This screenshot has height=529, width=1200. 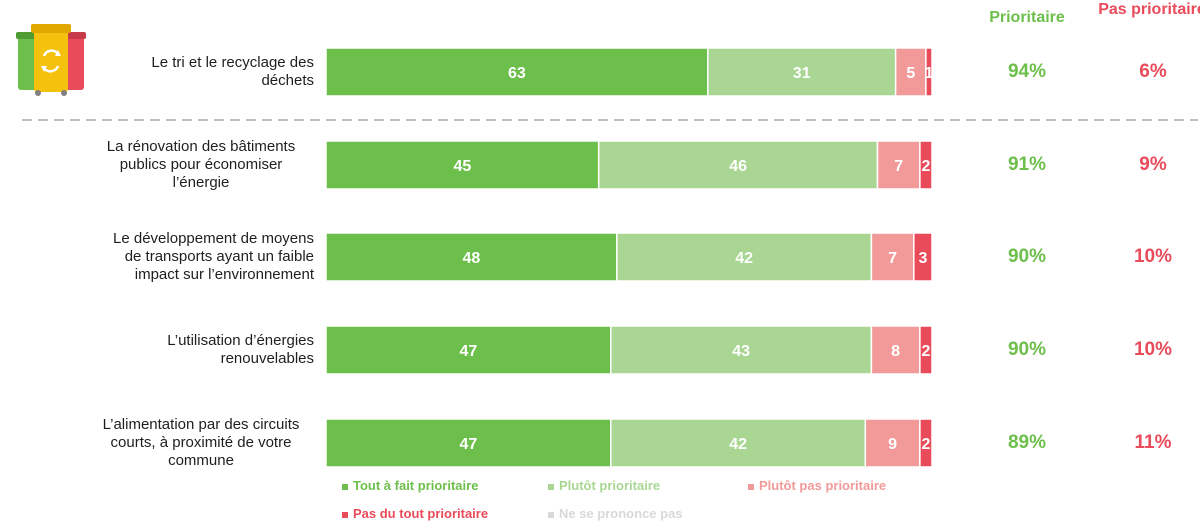 I want to click on pas-prioritaire-header: Pas prioritaire, so click(x=1149, y=9).